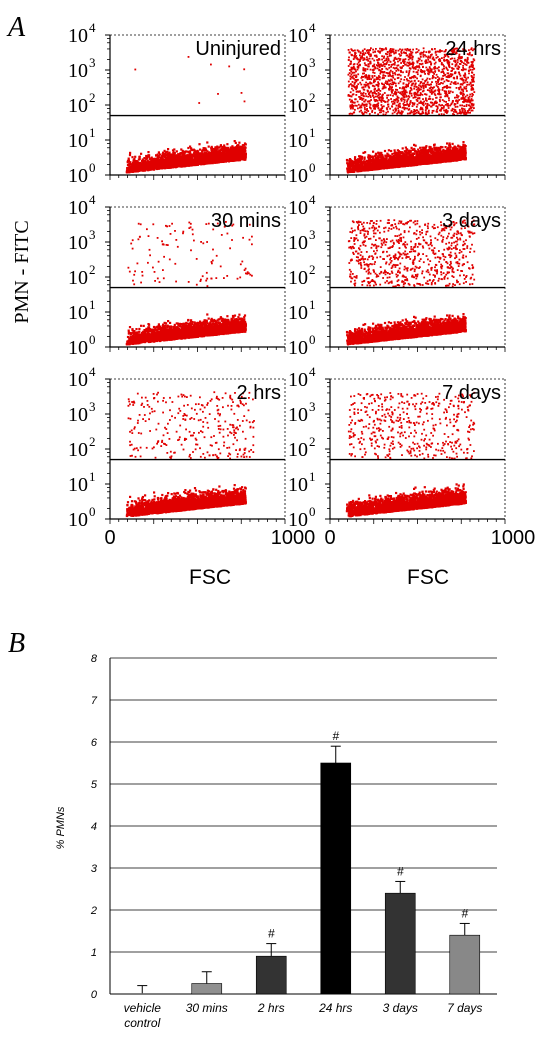 The width and height of the screenshot is (547, 1042). I want to click on bar-y-tick-label: 1, so click(94, 953).